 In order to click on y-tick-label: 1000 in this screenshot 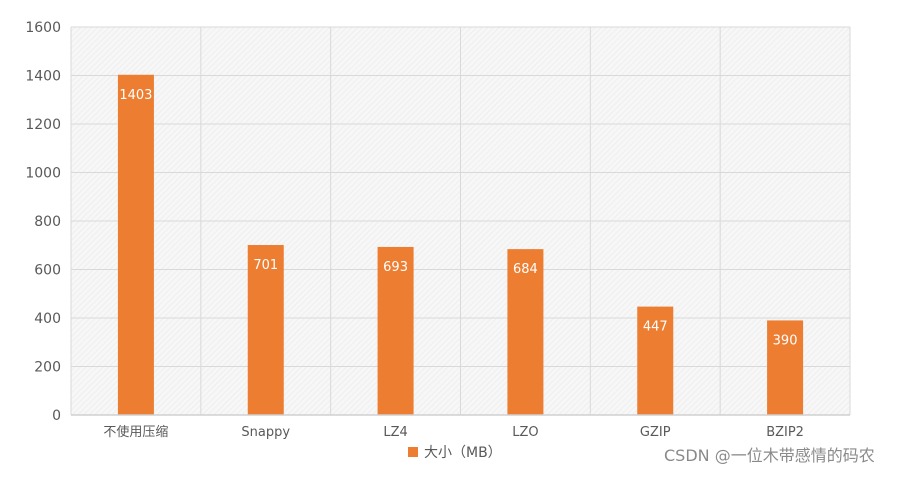, I will do `click(43, 174)`.